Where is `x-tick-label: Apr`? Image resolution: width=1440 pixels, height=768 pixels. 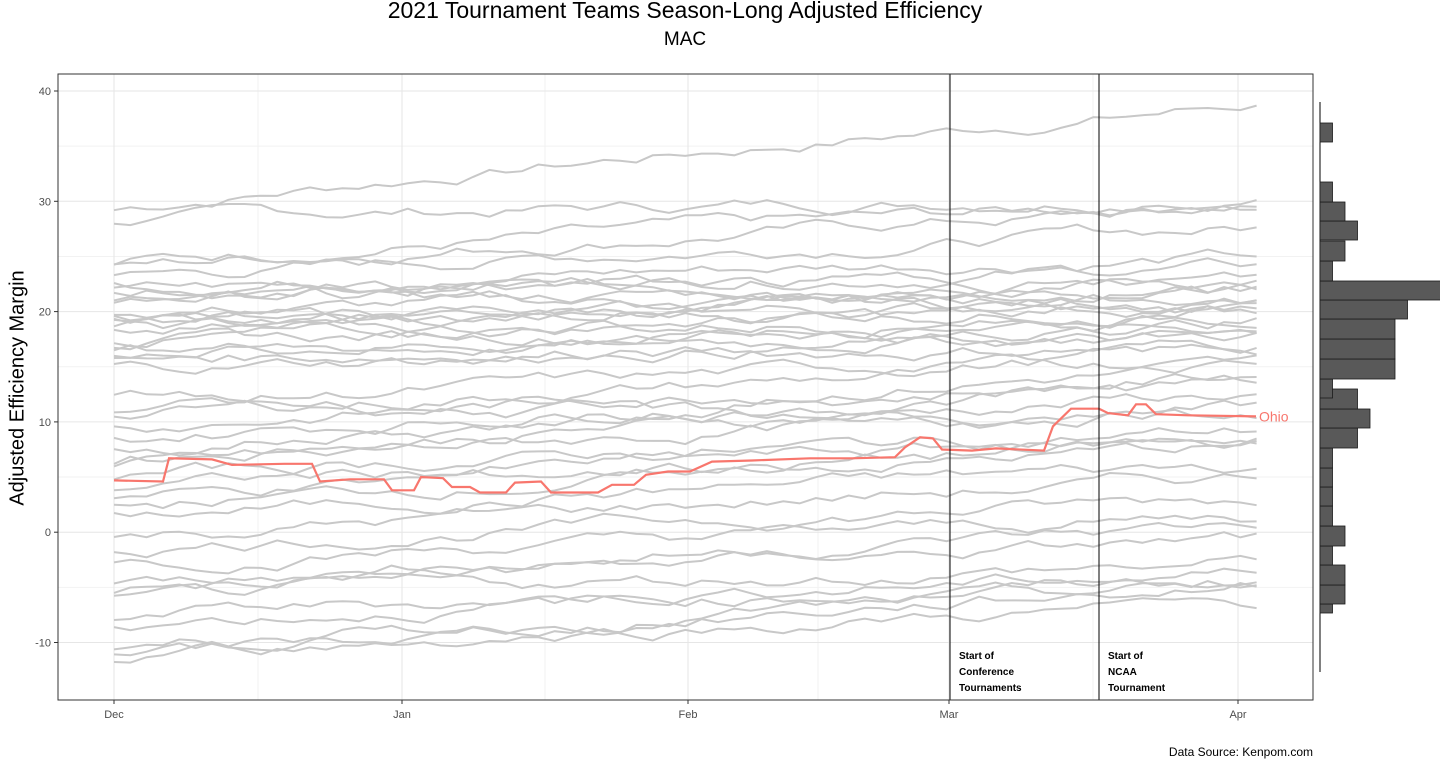 x-tick-label: Apr is located at coordinates (1237, 715).